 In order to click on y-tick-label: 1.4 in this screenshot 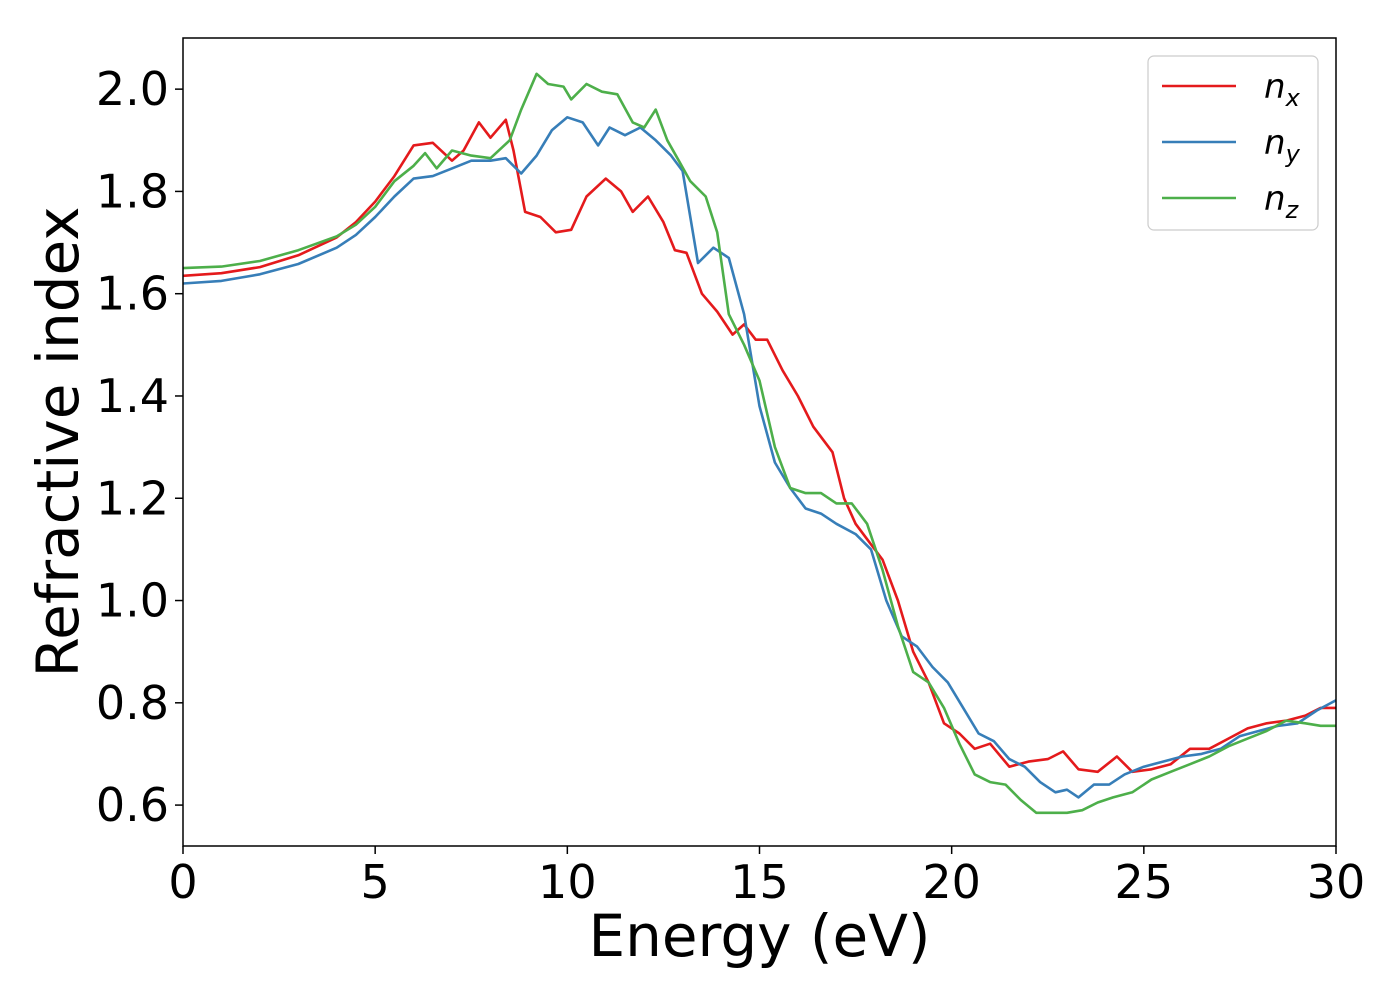, I will do `click(132, 396)`.